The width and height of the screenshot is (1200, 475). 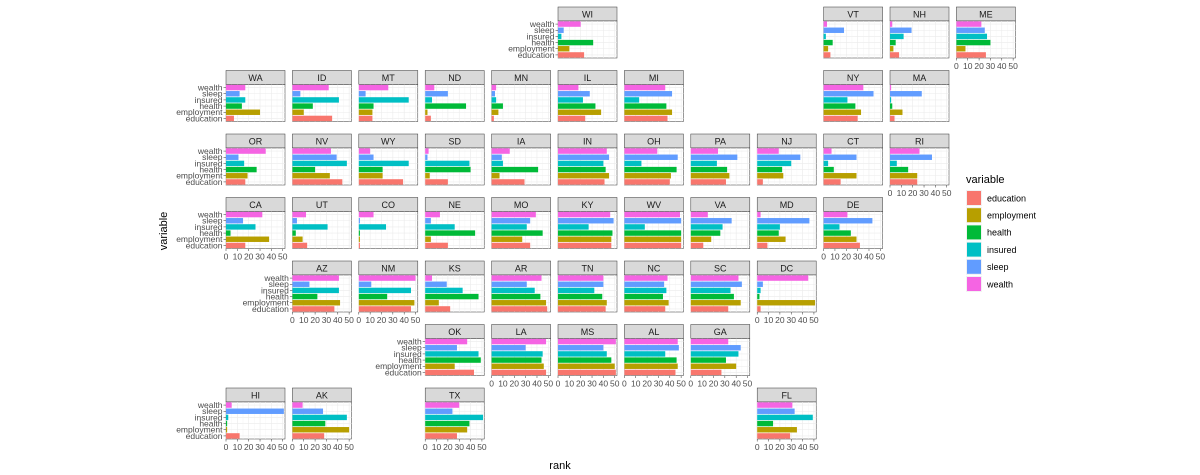 I want to click on panel-strip-label: MO, so click(x=521, y=205).